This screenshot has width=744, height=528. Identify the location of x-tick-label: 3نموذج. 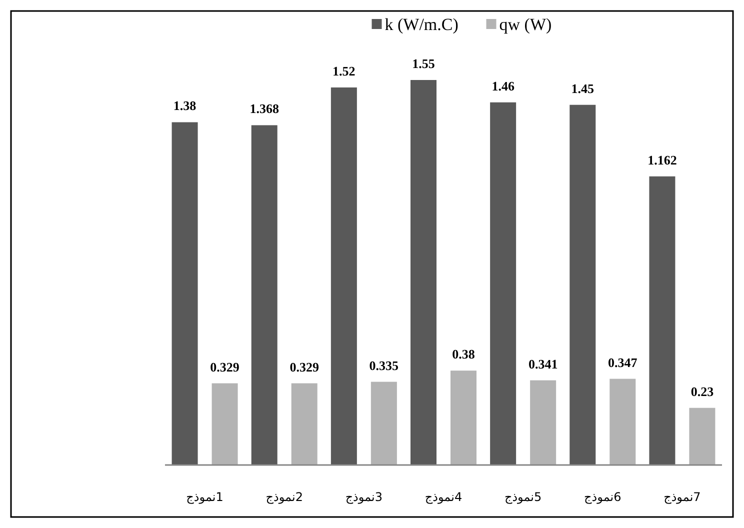
(364, 497).